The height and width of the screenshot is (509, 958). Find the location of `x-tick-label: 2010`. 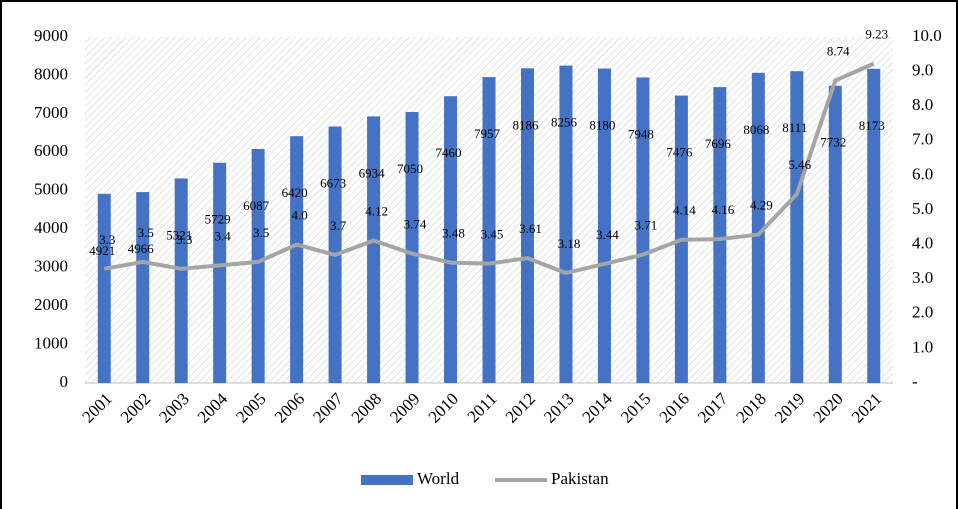

x-tick-label: 2010 is located at coordinates (443, 407).